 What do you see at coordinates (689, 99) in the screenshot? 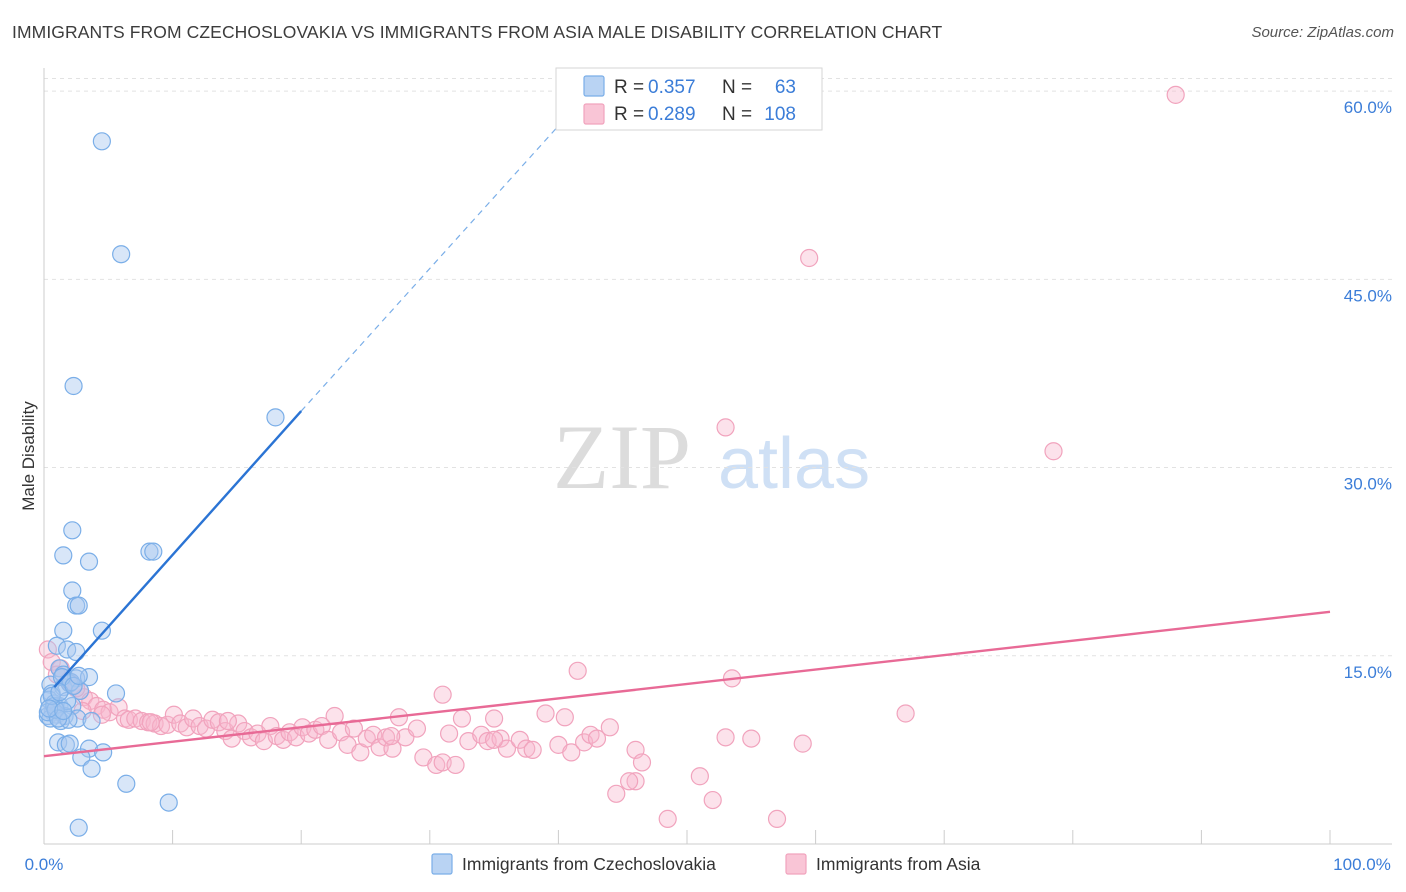
I see `stats-box: R = 0.357 N = 63 R = 0.289 N = 108` at bounding box center [689, 99].